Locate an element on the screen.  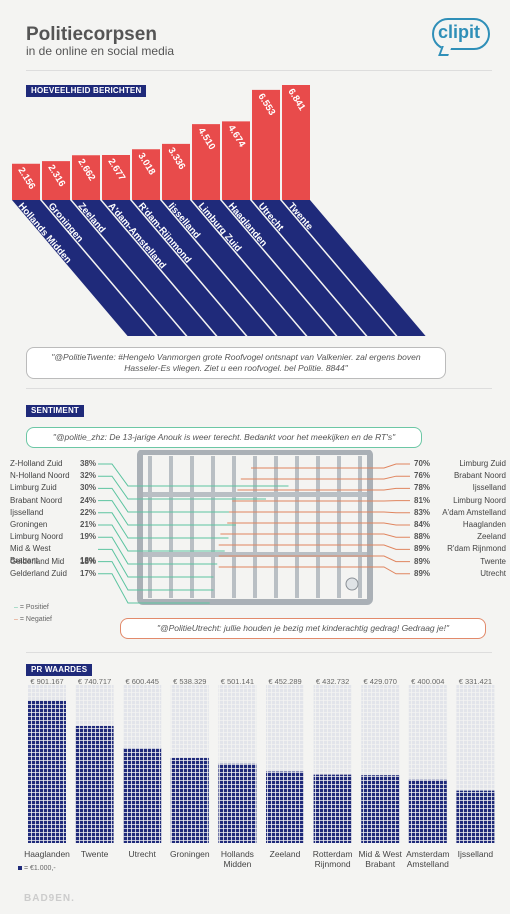
positive-row-value: 17% is located at coordinates (88, 573).